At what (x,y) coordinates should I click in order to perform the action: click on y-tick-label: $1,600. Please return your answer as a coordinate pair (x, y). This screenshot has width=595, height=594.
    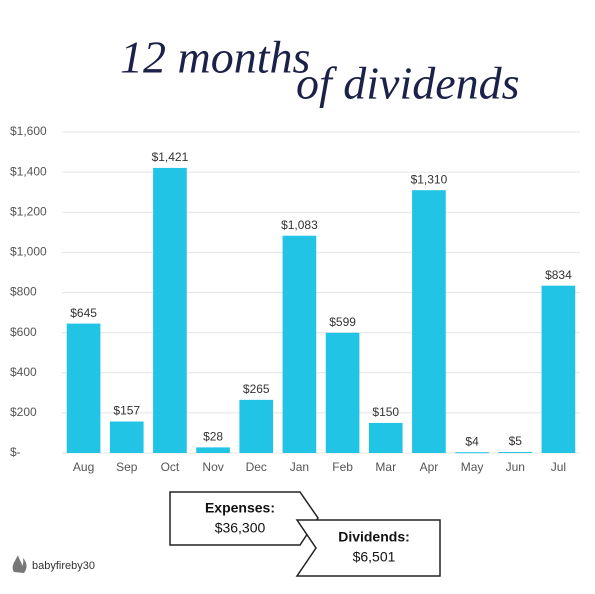
    Looking at the image, I should click on (28, 131).